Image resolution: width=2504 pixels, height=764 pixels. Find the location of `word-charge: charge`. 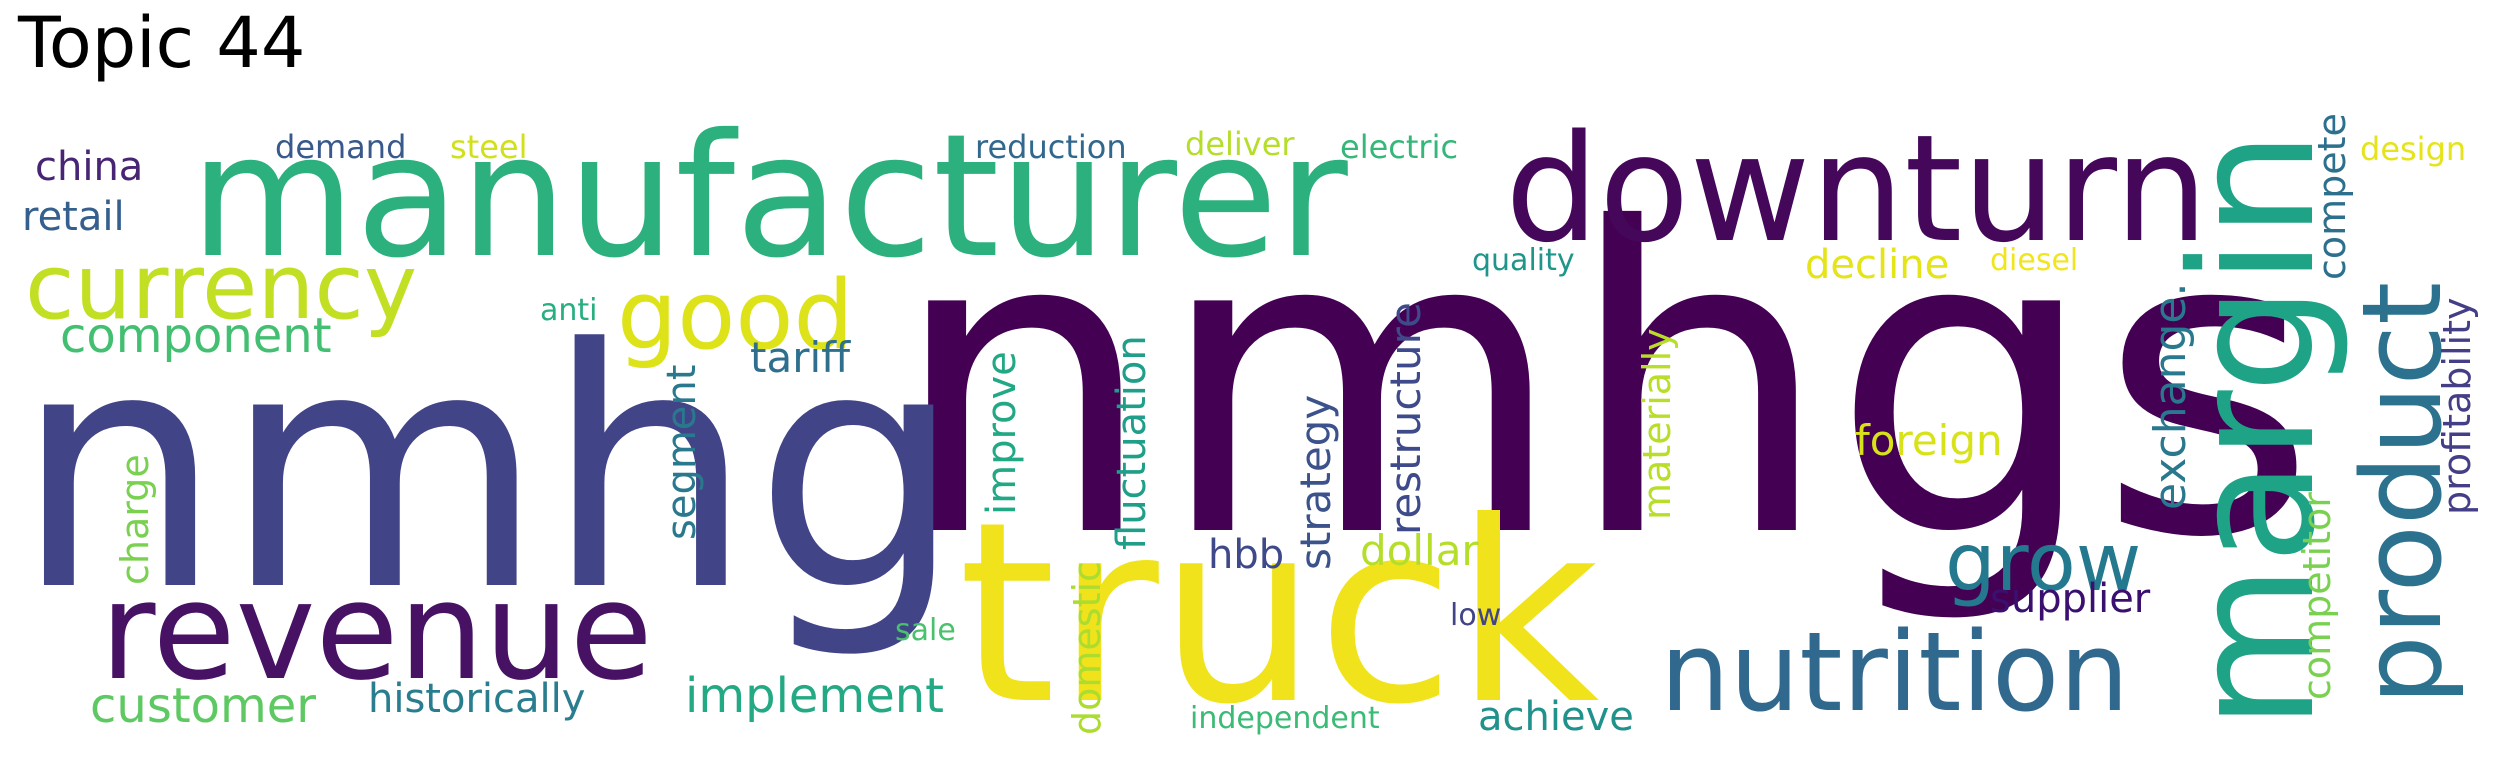

word-charge: charge is located at coordinates (135, 519).